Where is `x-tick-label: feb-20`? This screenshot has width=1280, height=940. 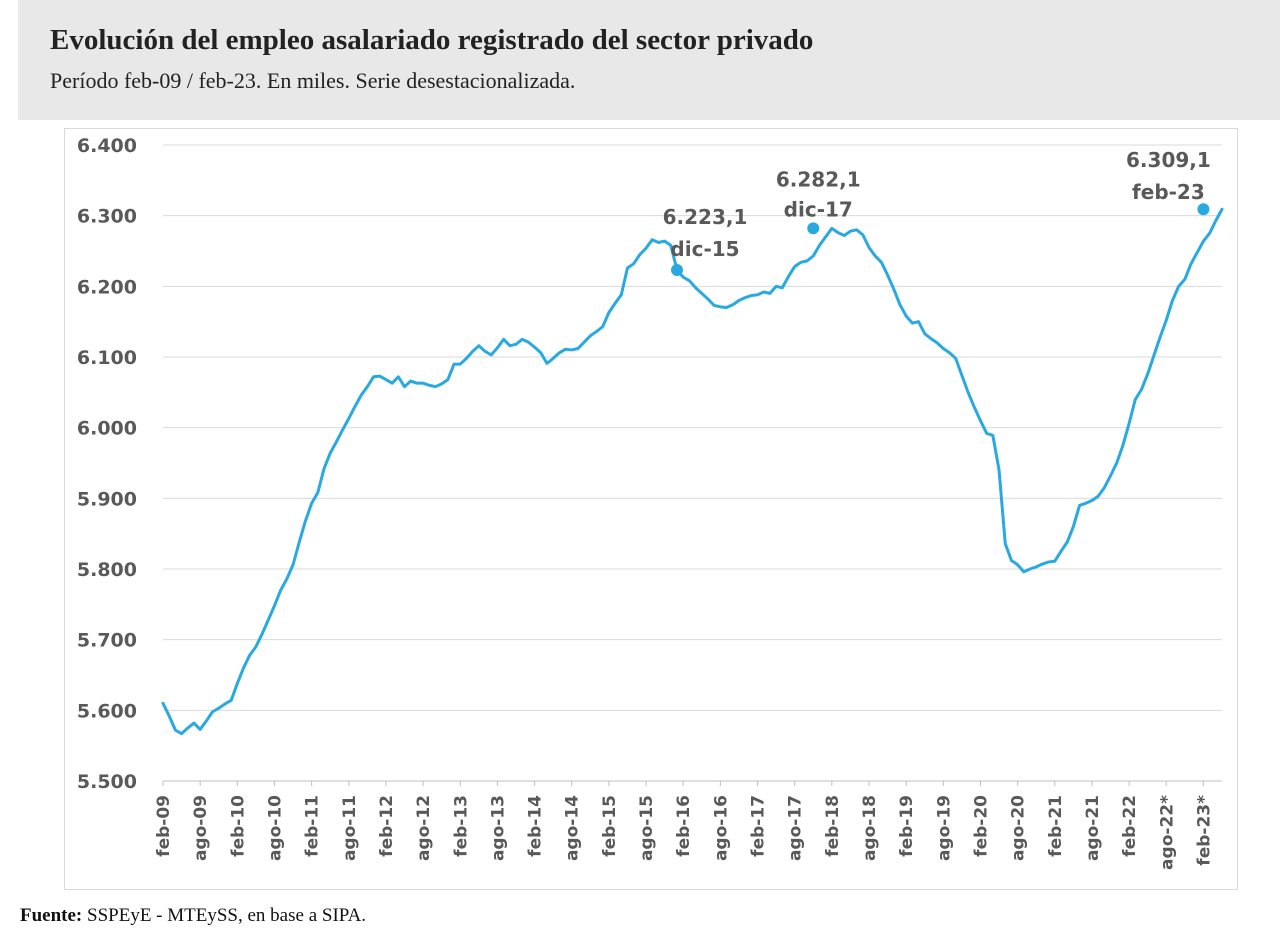
x-tick-label: feb-20 is located at coordinates (981, 826).